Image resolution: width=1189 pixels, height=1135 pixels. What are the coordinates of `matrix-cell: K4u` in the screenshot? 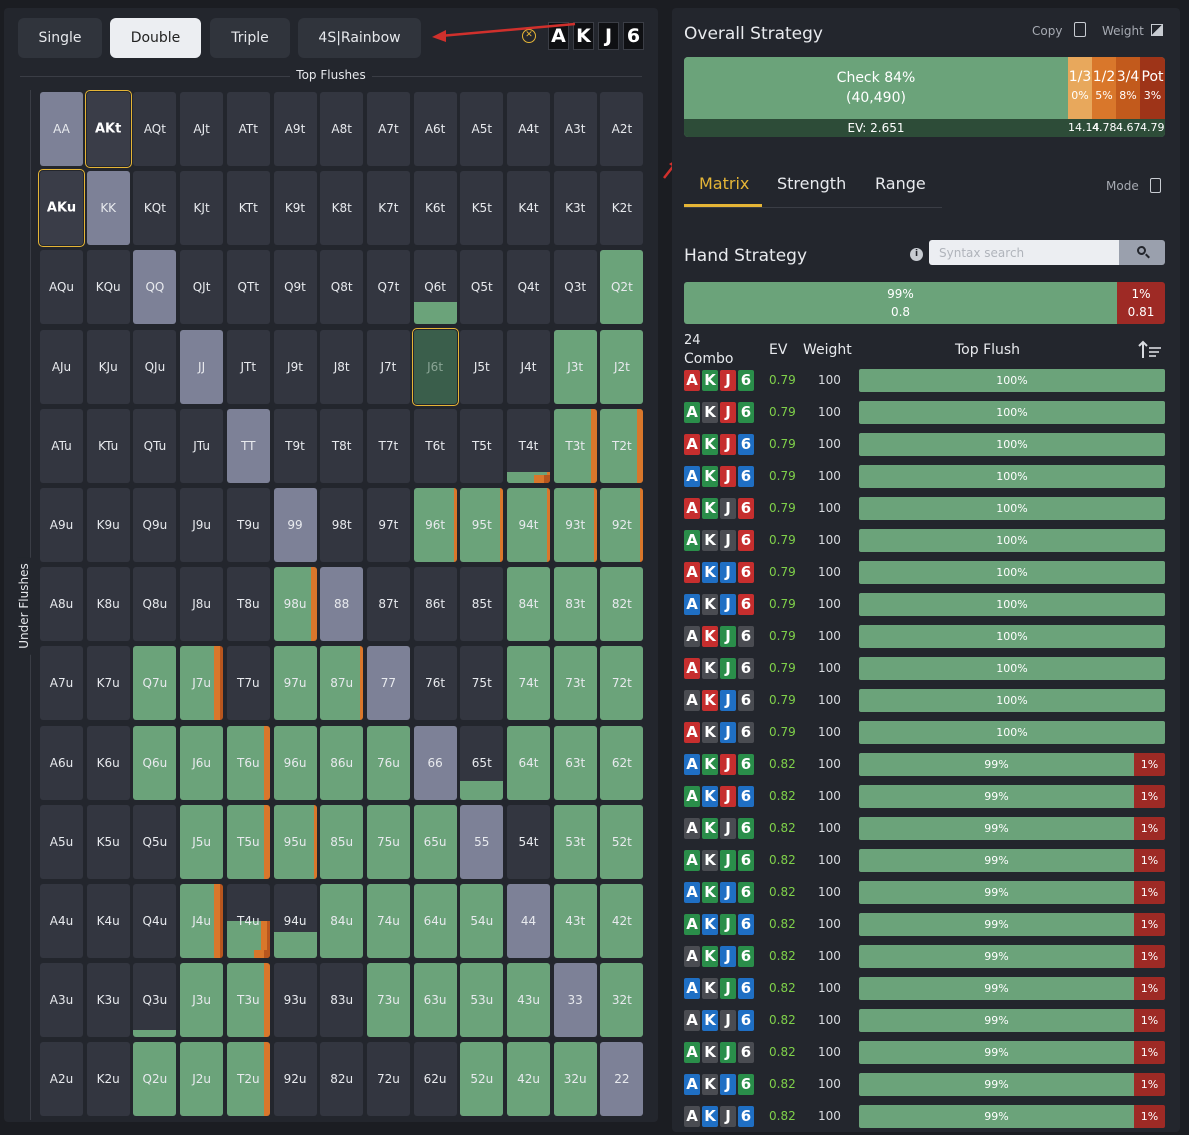 It's located at (108, 921).